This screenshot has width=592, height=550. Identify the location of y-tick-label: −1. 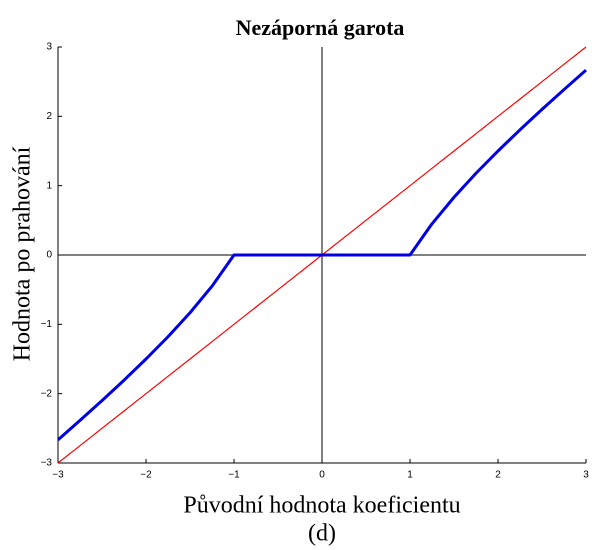
(47, 324).